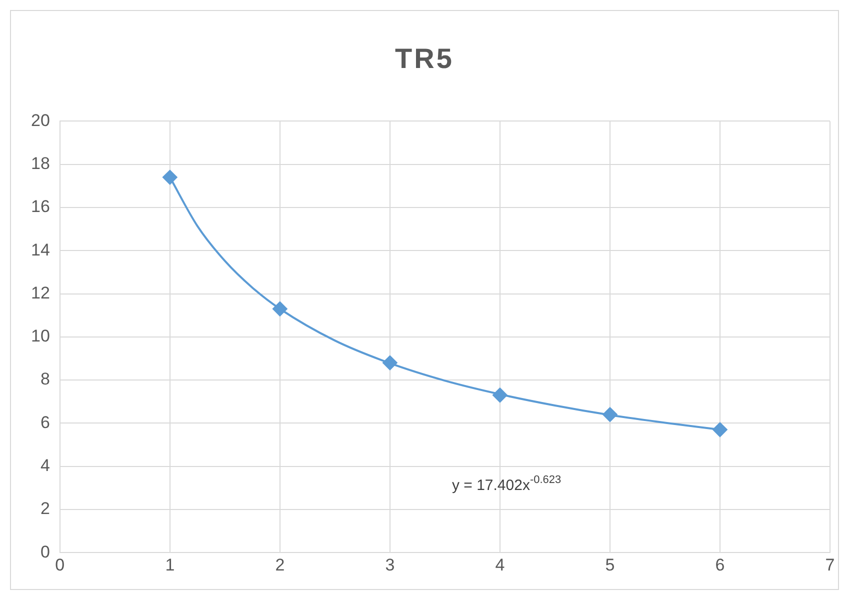  I want to click on y-tick-label: 14, so click(40, 250).